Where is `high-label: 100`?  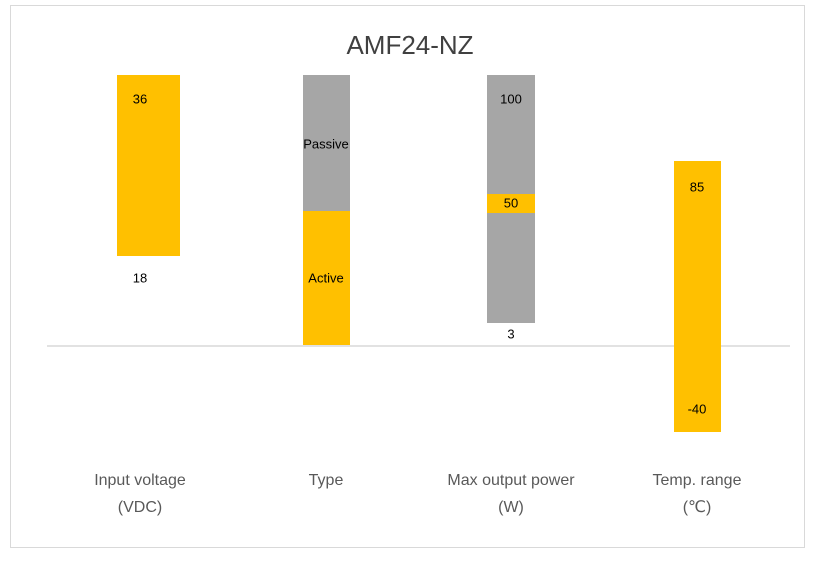
high-label: 100 is located at coordinates (511, 98).